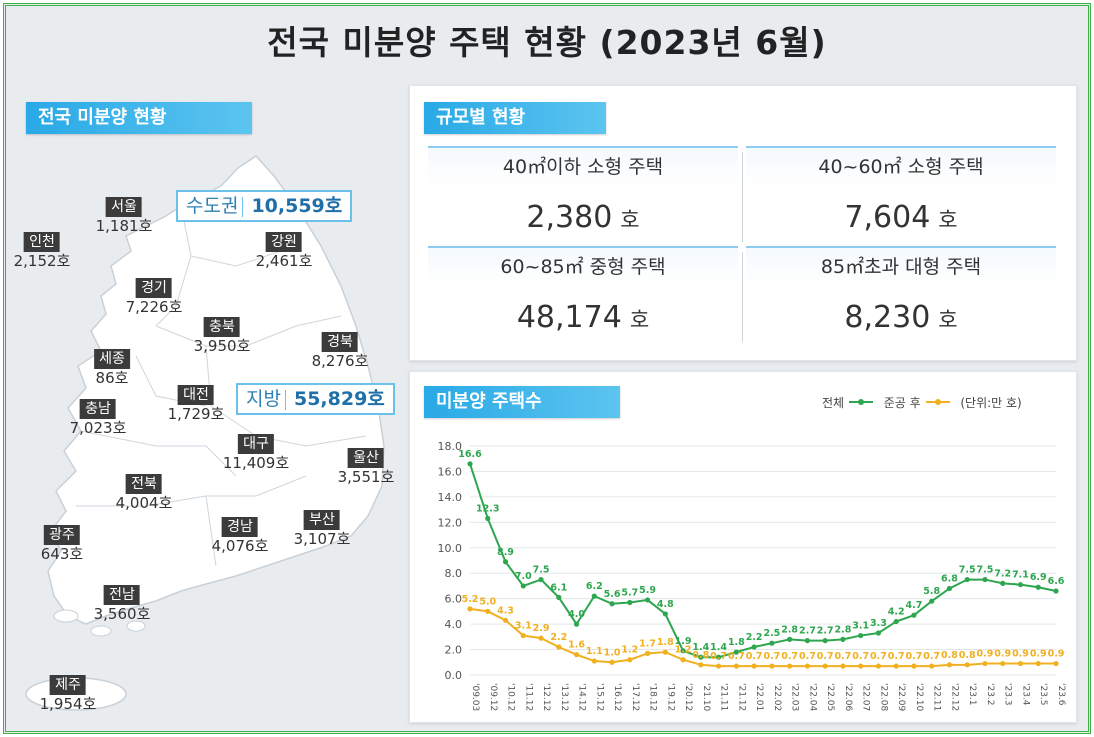 This screenshot has width=1094, height=737. I want to click on region-value: 2,152호, so click(42, 261).